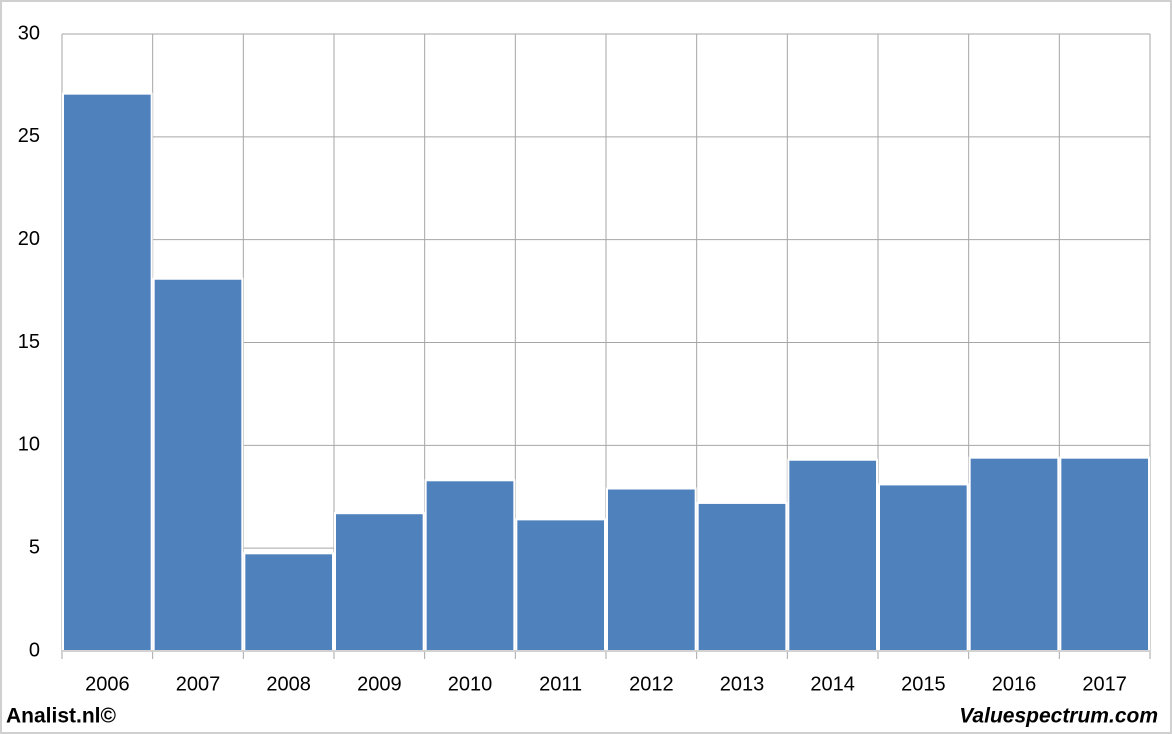 This screenshot has height=734, width=1172. What do you see at coordinates (1014, 684) in the screenshot?
I see `x-tick-label: 2016` at bounding box center [1014, 684].